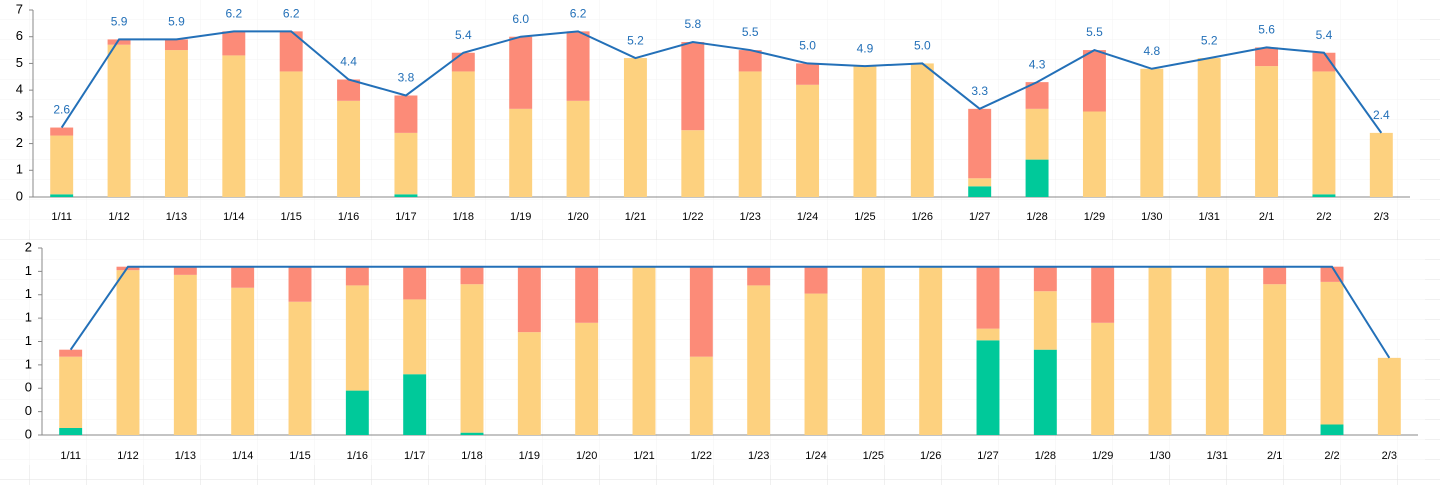 This screenshot has width=1440, height=485. I want to click on x-tick-label: 1/17, so click(414, 456).